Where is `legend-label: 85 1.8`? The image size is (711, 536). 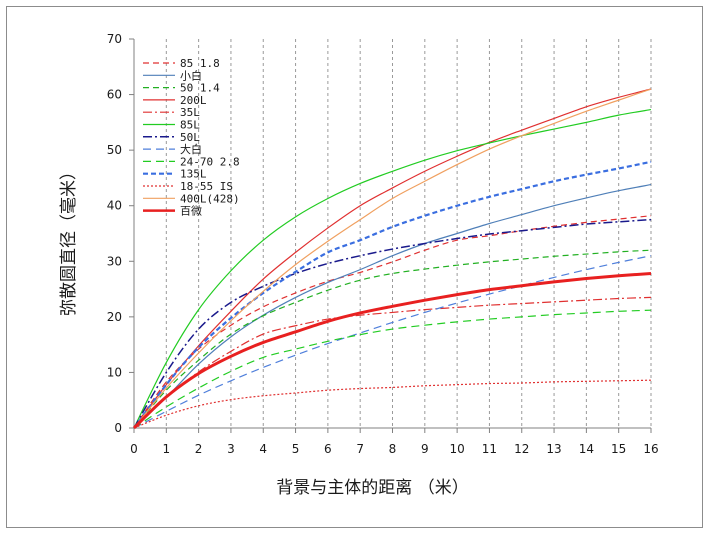
legend-label: 85 1.8 is located at coordinates (200, 63).